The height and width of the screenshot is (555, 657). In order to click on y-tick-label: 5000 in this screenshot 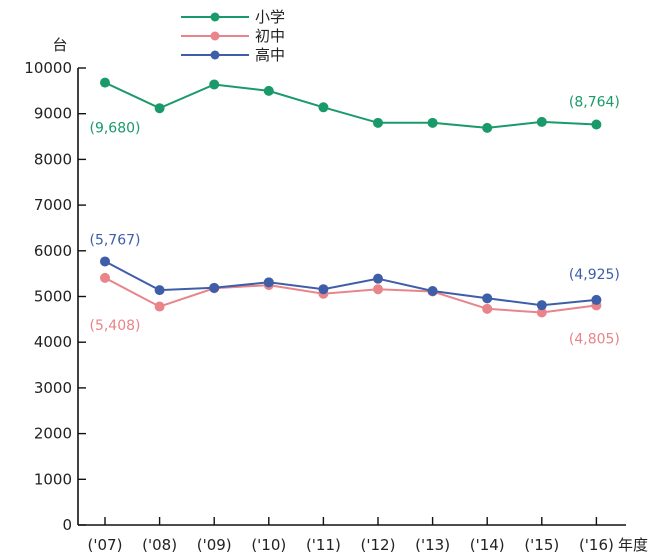, I will do `click(53, 297)`.